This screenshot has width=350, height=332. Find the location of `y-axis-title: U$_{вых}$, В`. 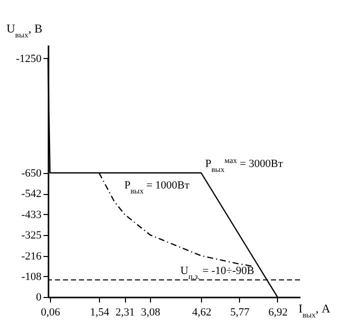

y-axis-title: U$_{вых}$, В is located at coordinates (24, 30).